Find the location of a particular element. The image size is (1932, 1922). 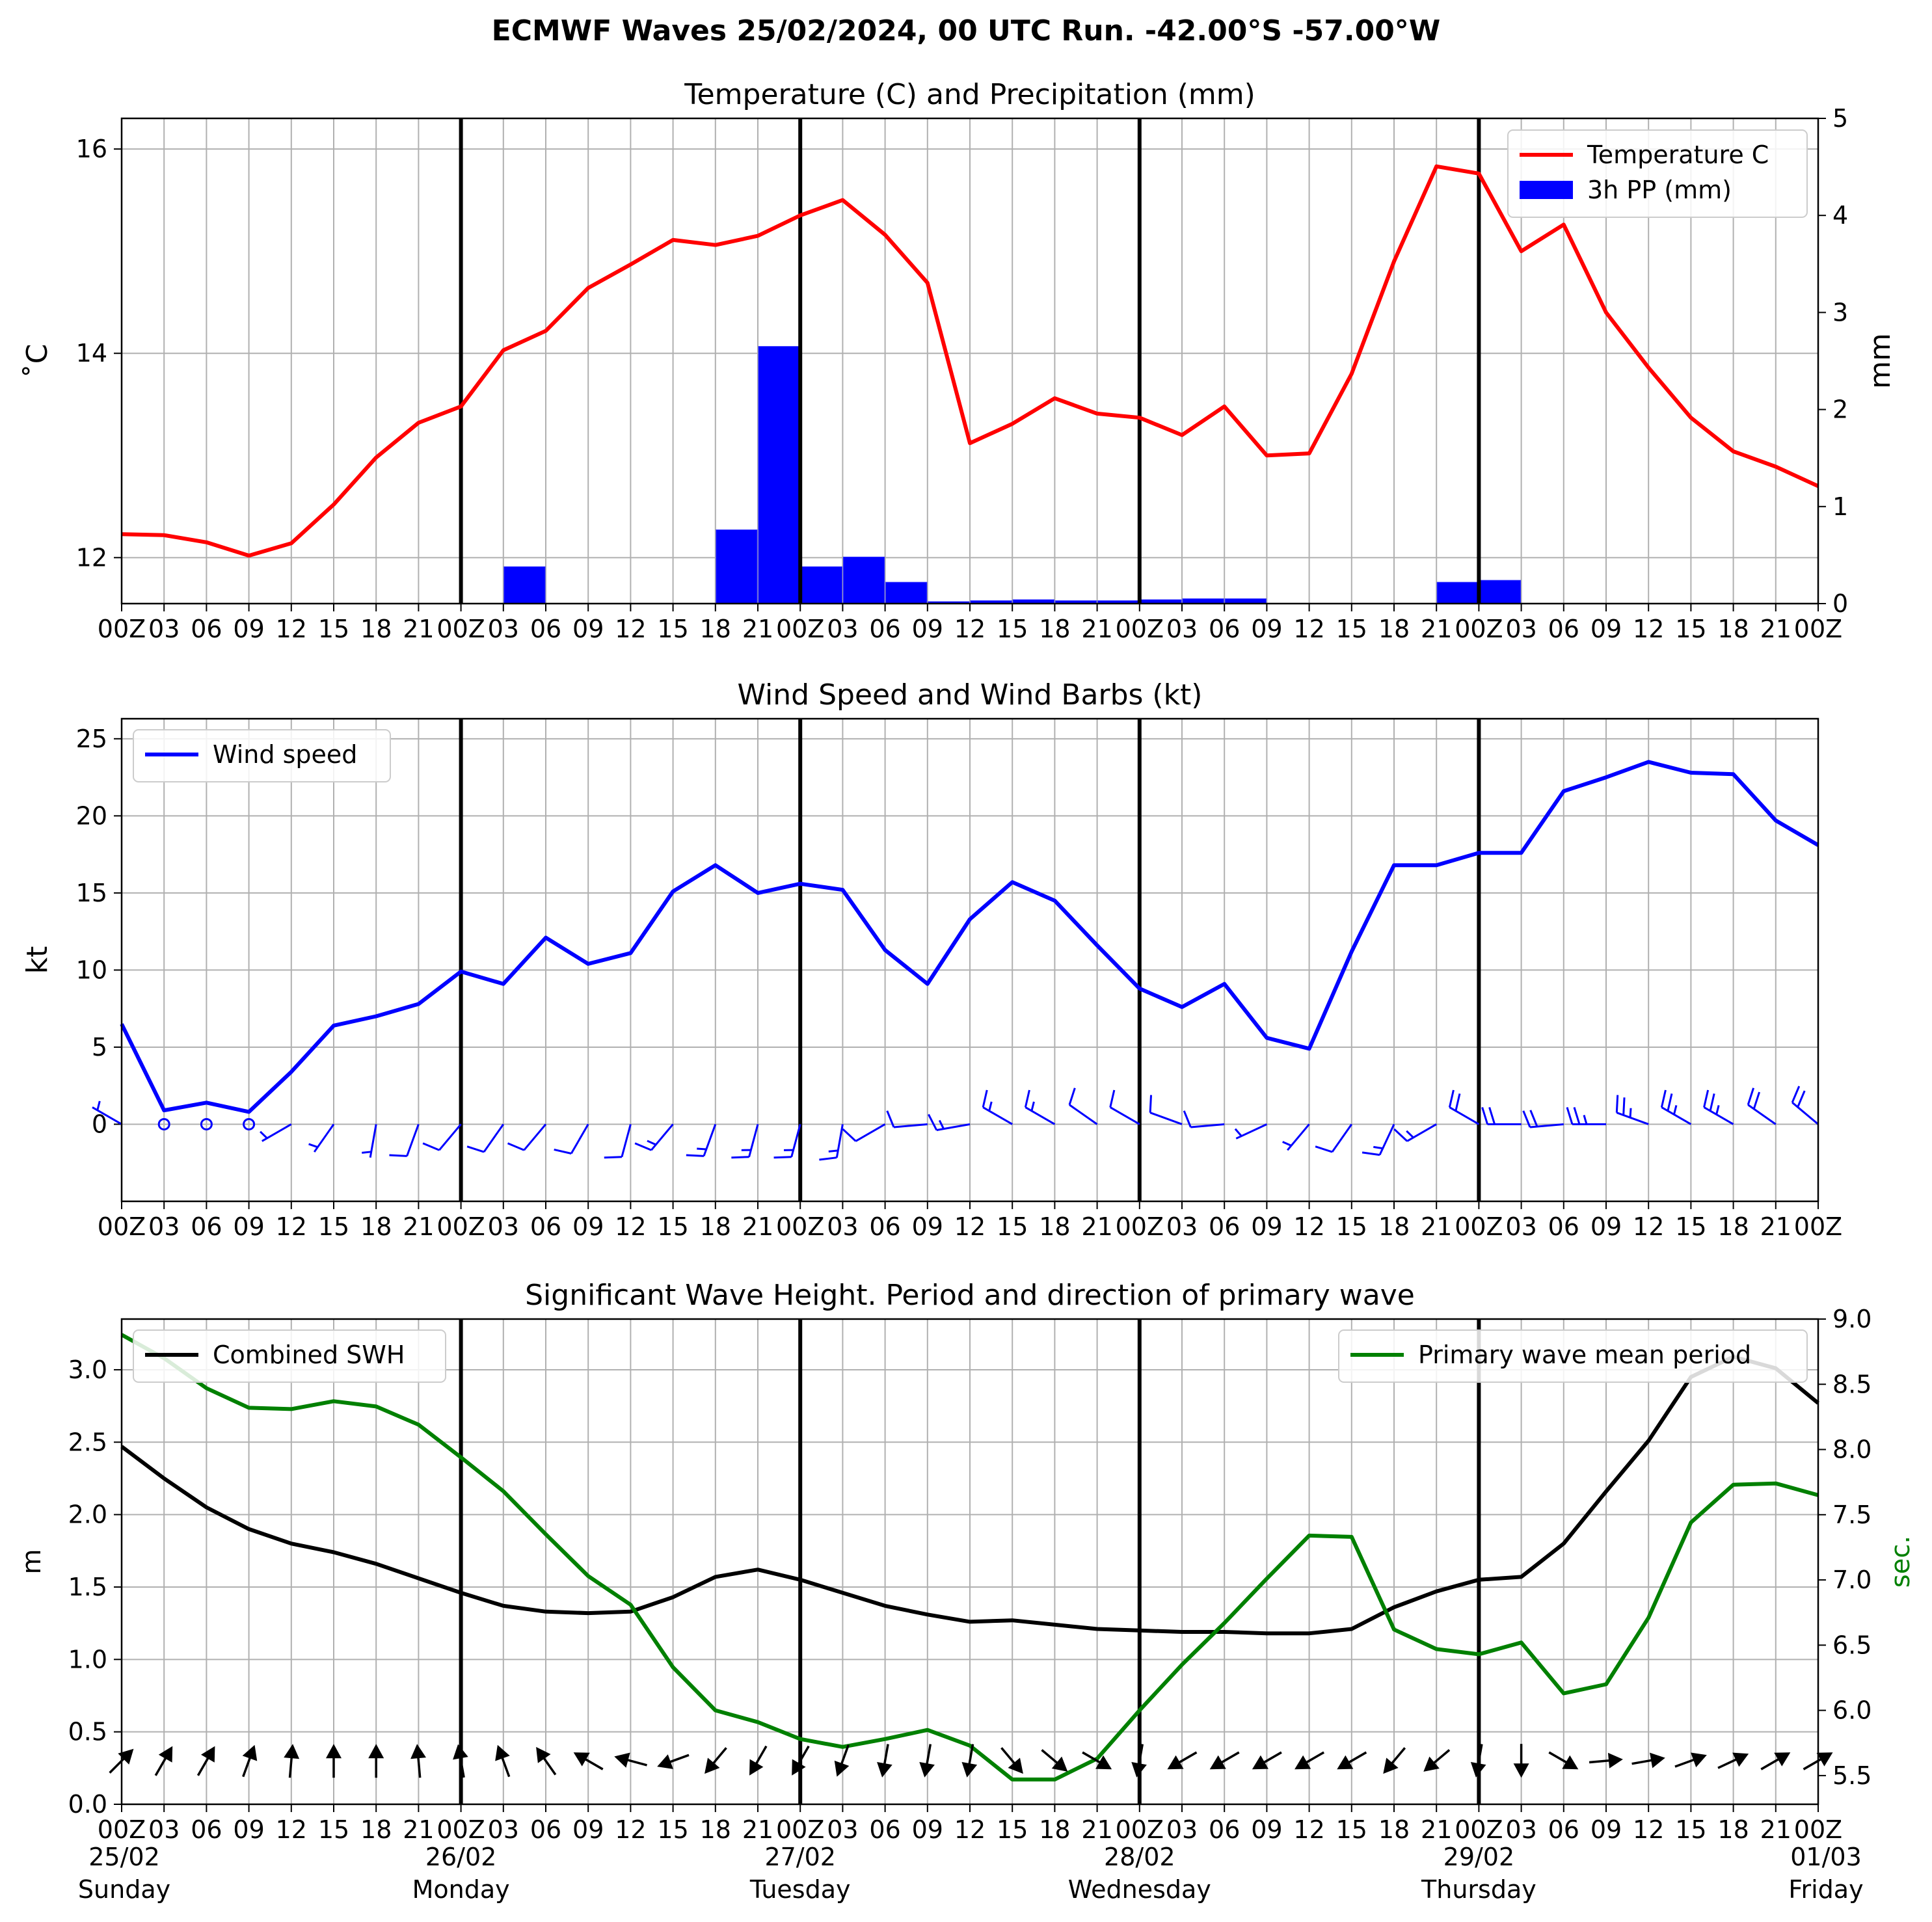

y2-tick-label: 1 is located at coordinates (1840, 507).